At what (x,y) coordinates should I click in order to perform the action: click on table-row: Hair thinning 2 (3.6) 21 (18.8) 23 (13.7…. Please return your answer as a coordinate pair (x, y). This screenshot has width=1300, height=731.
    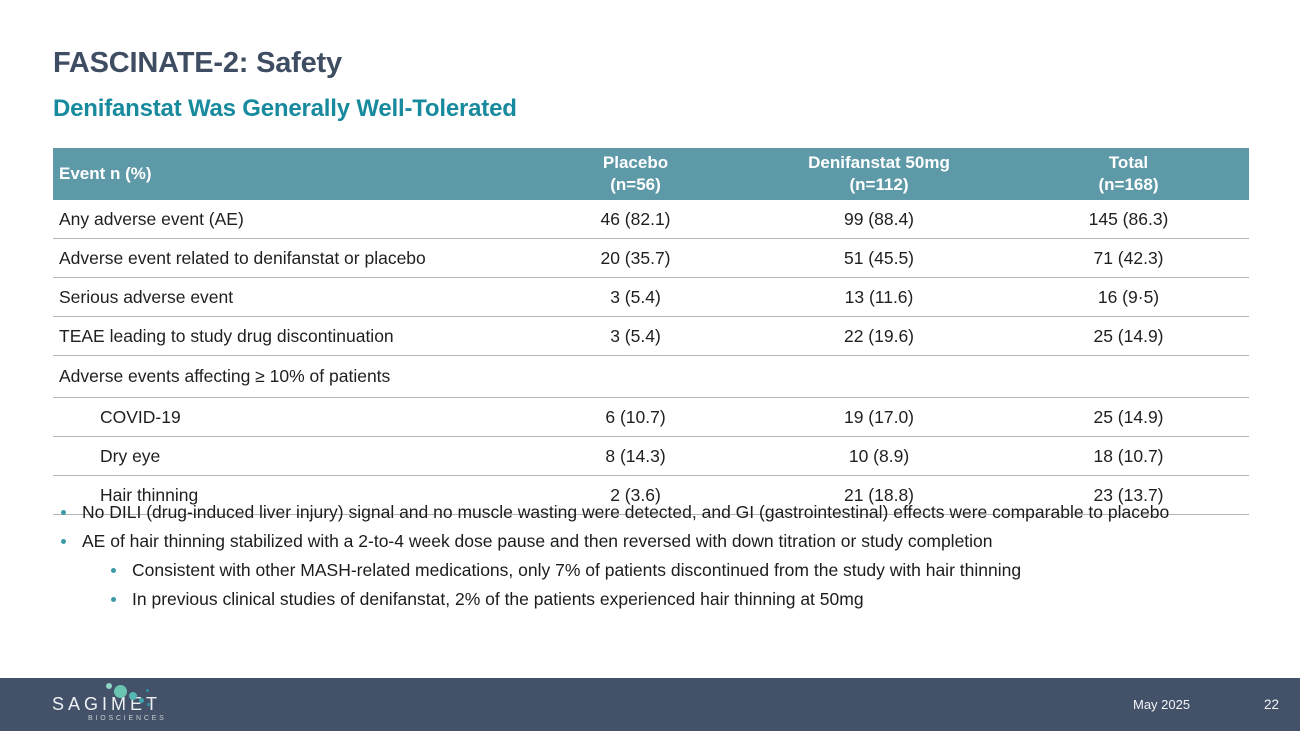
    Looking at the image, I should click on (651, 495).